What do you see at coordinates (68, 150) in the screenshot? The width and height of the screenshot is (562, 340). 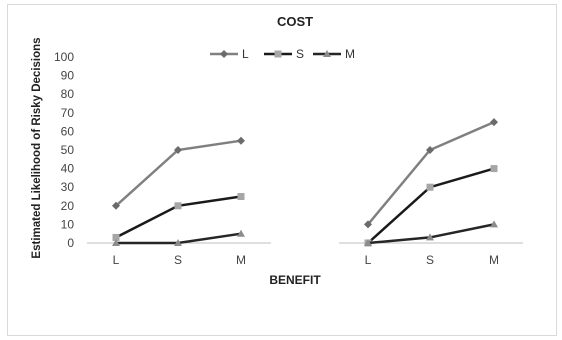 I see `y-tick-label: 50` at bounding box center [68, 150].